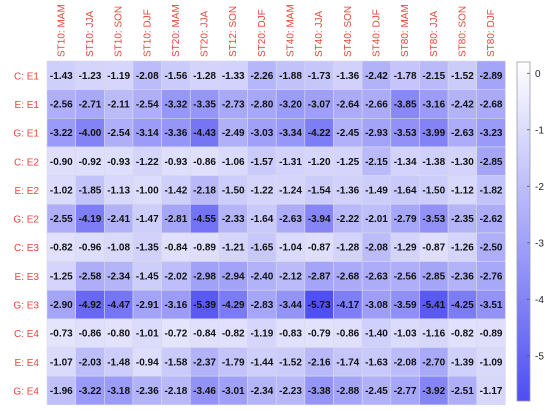 The image size is (550, 411). Describe the element at coordinates (176, 104) in the screenshot. I see `cell-value-label: -3.32` at that location.